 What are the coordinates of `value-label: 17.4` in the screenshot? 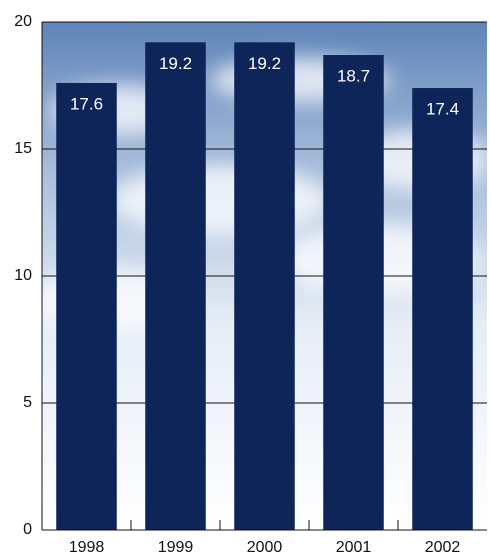 It's located at (442, 109).